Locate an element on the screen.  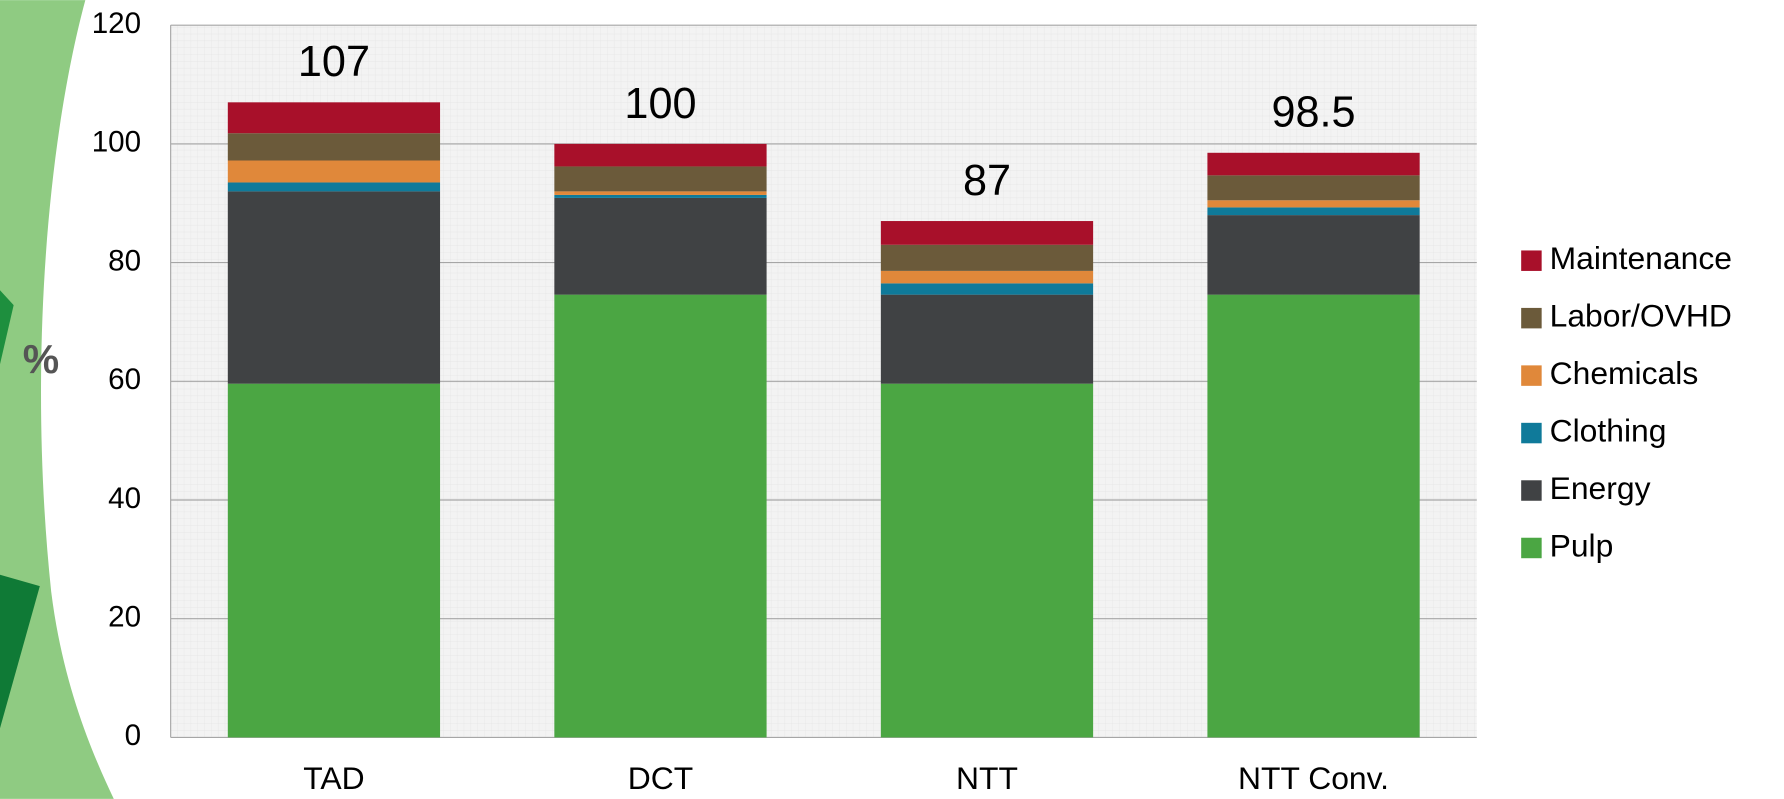
x-tick-label: TAD is located at coordinates (333, 778).